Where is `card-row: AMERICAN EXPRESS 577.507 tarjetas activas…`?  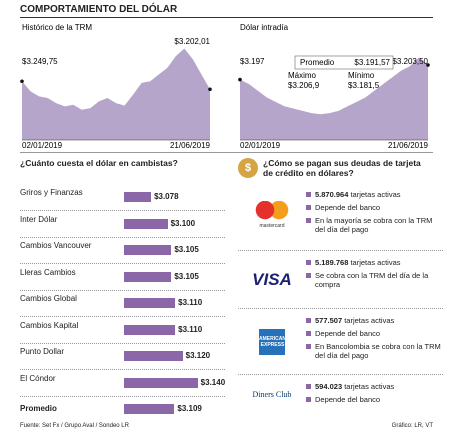 card-row: AMERICAN EXPRESS 577.507 tarjetas activas… is located at coordinates (340, 342).